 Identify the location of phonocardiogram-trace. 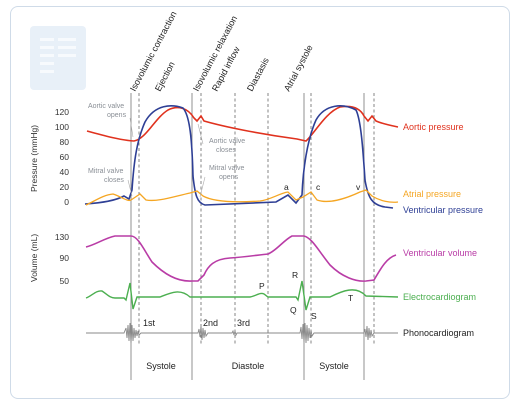
(242, 333).